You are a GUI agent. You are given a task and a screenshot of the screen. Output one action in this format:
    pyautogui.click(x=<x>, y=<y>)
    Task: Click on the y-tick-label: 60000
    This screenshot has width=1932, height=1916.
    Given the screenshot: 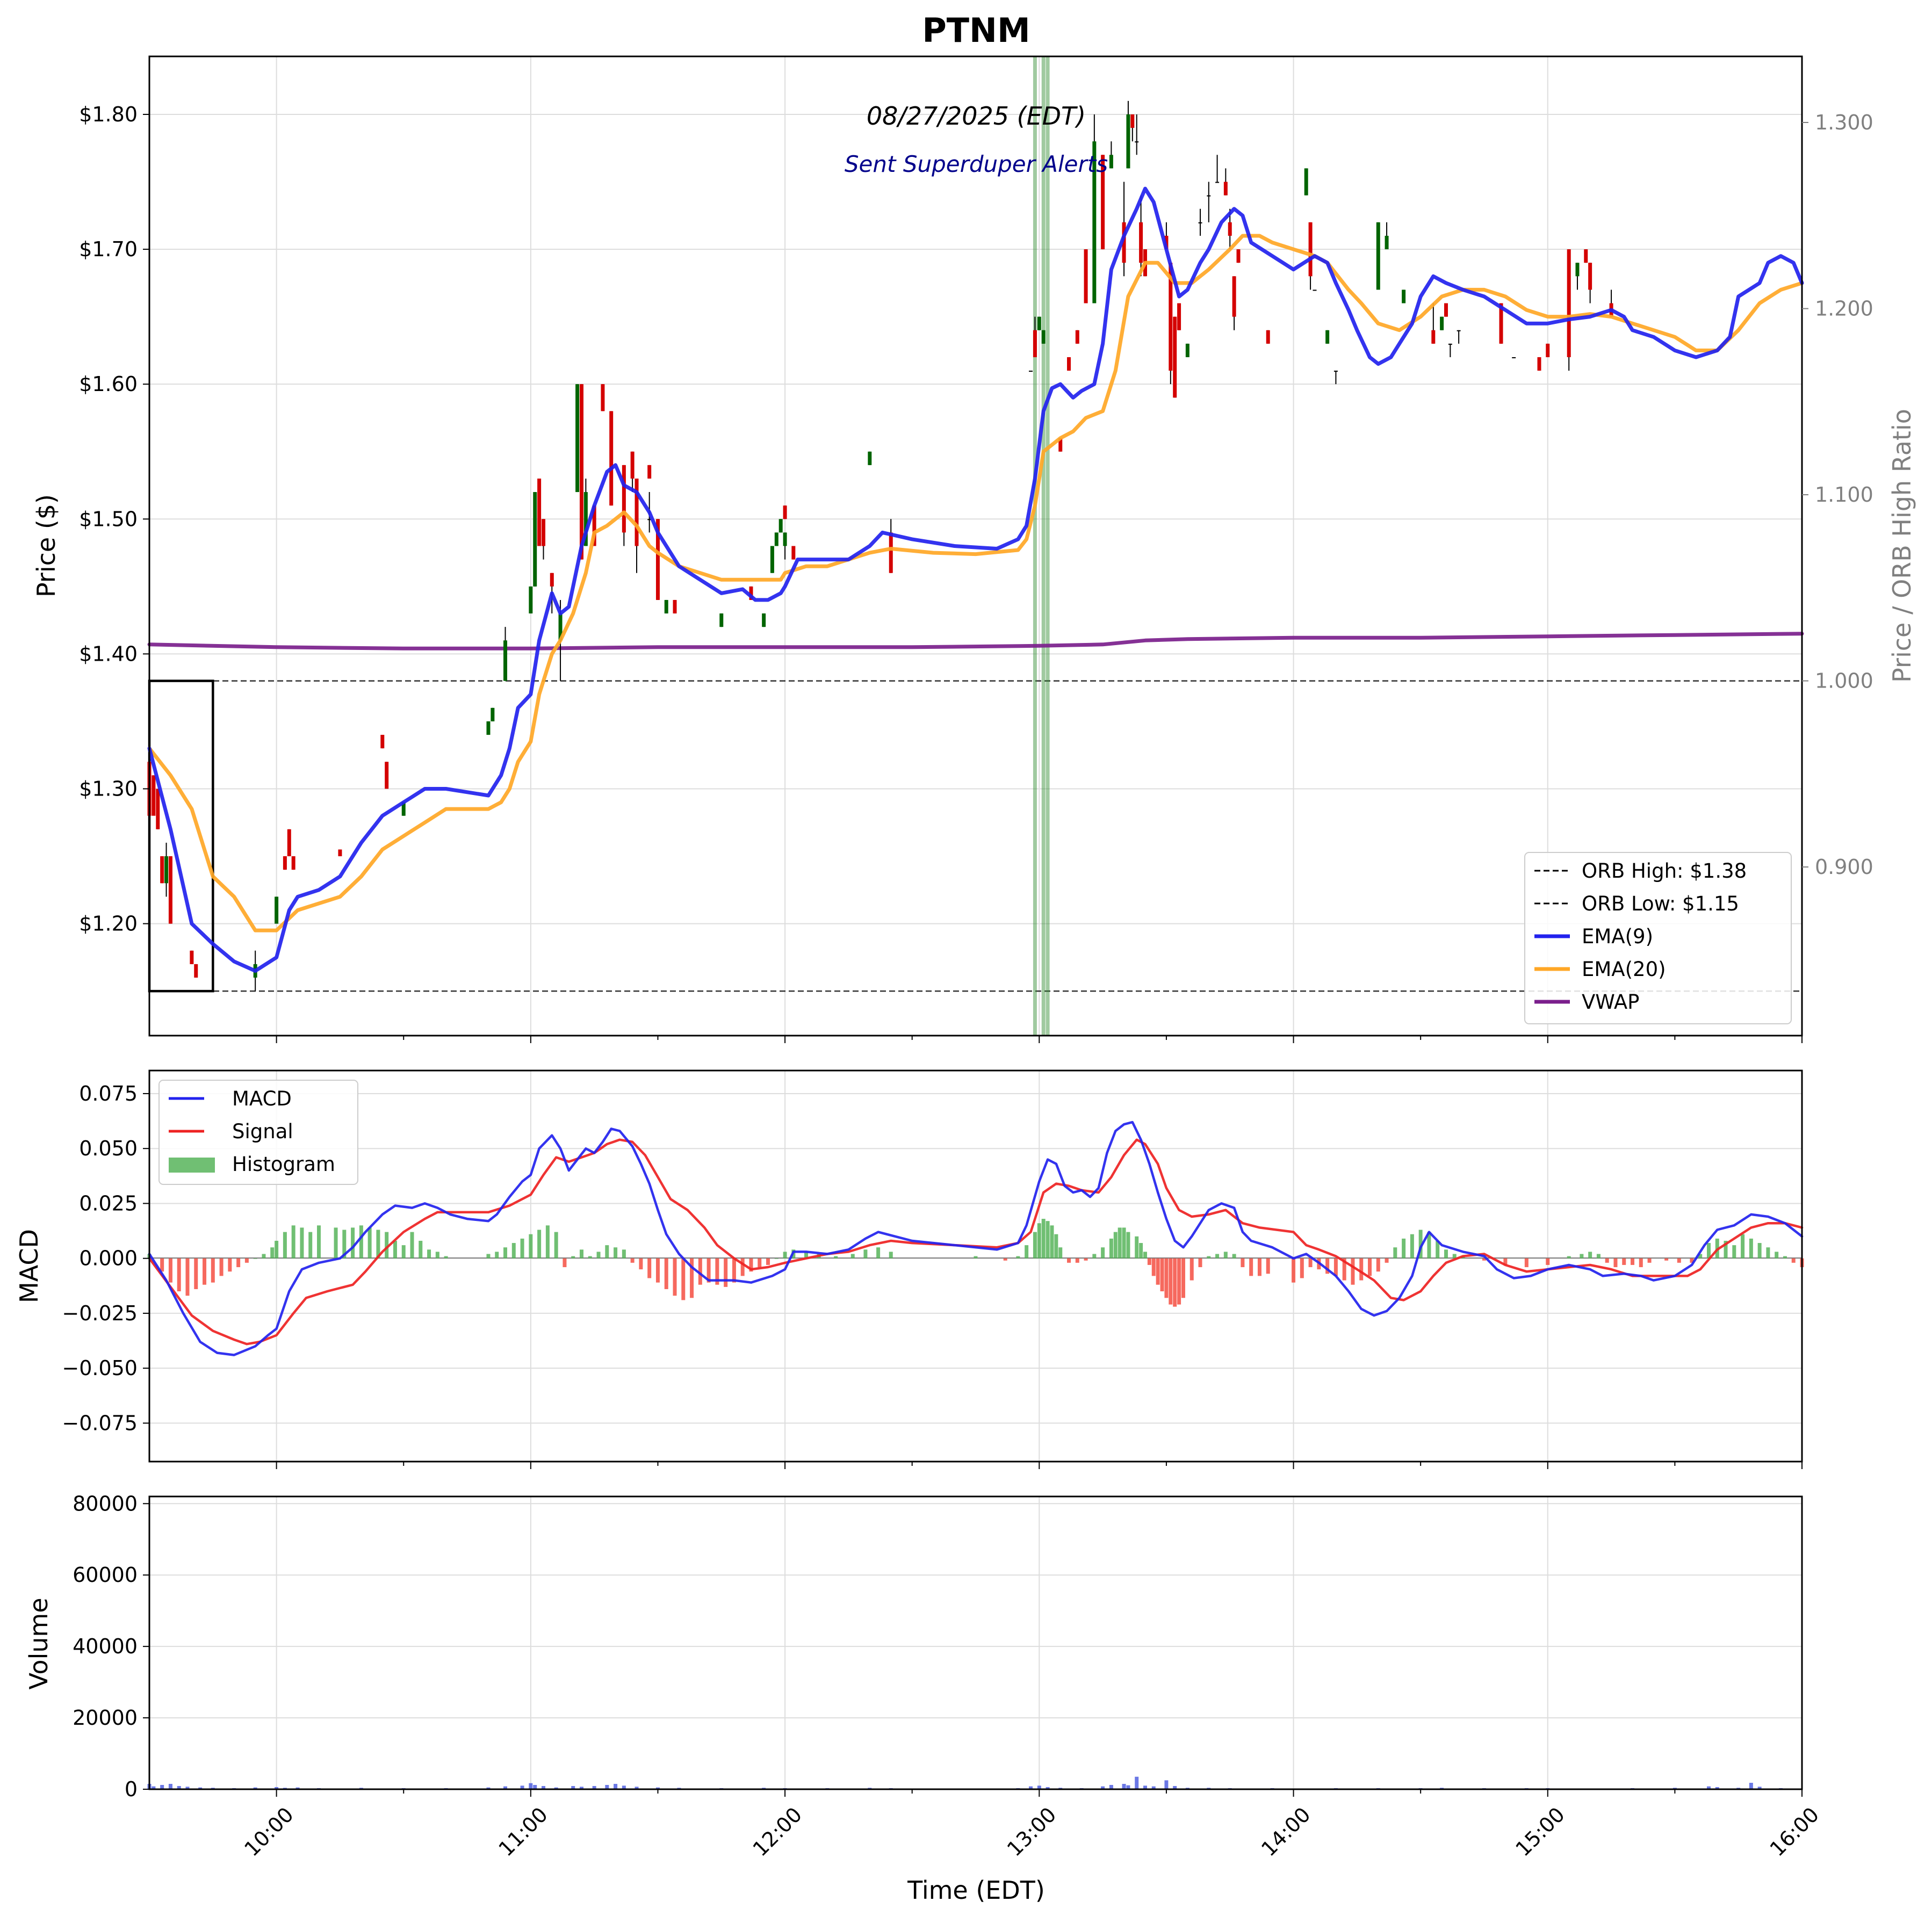 What is the action you would take?
    pyautogui.click(x=105, y=1575)
    